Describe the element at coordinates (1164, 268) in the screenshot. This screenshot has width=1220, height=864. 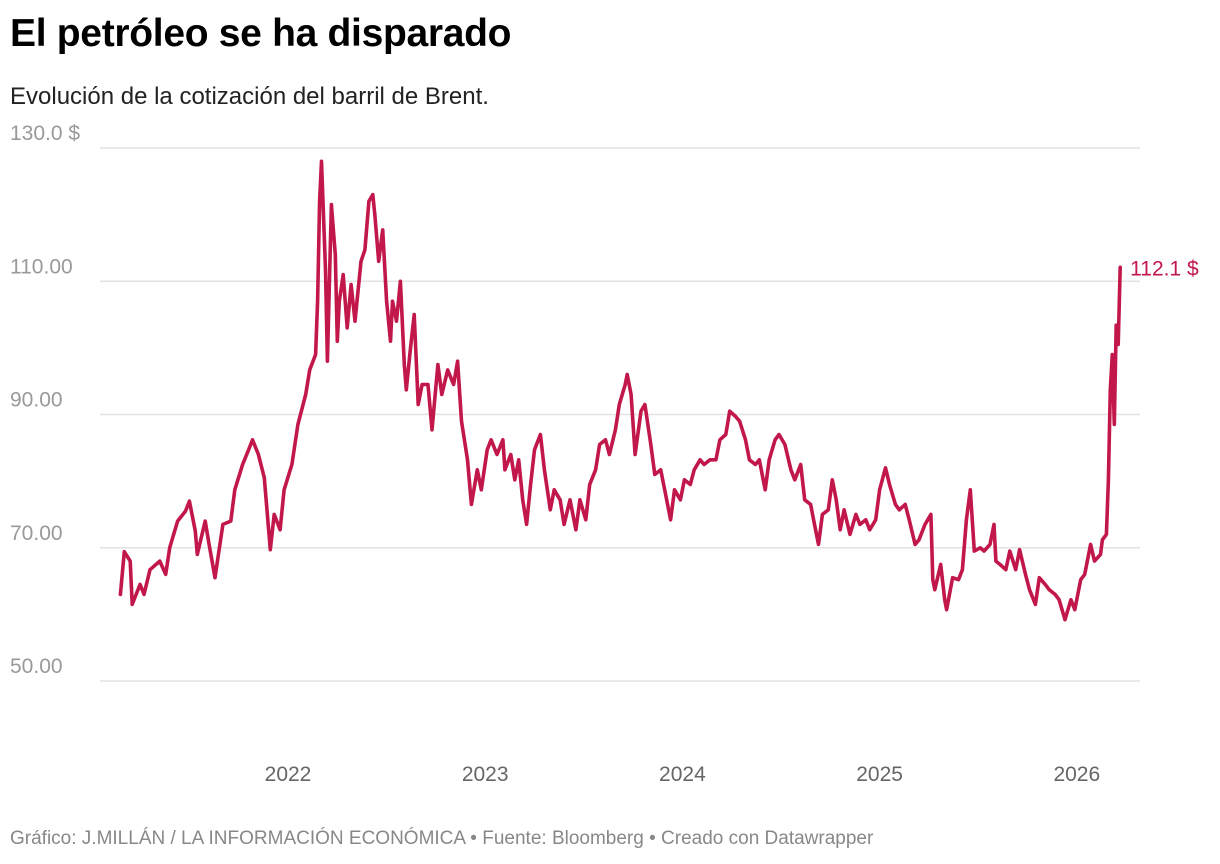
I see `end-value-label: 112.1 $` at that location.